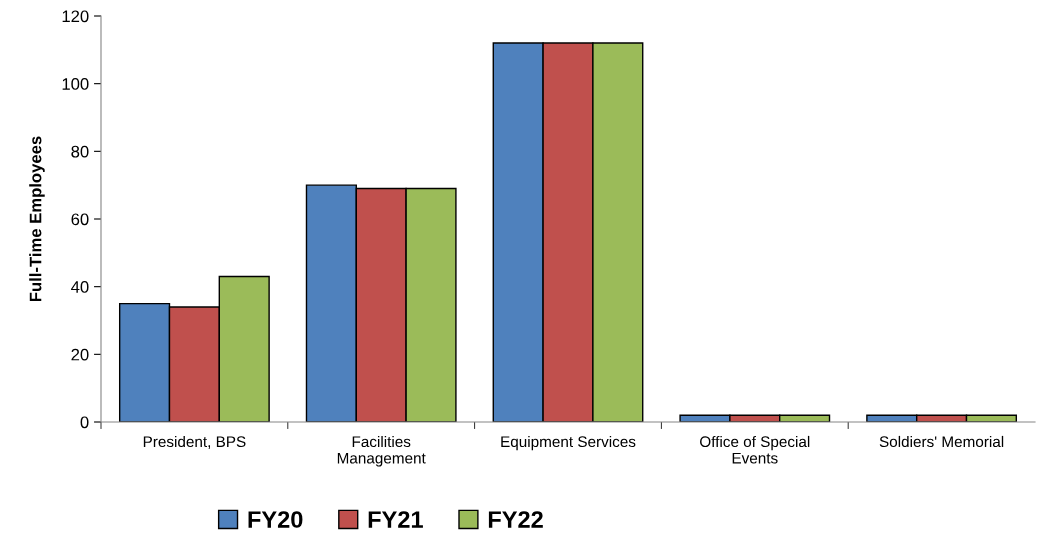  I want to click on x-tick-label: Facilities Management, so click(381, 451).